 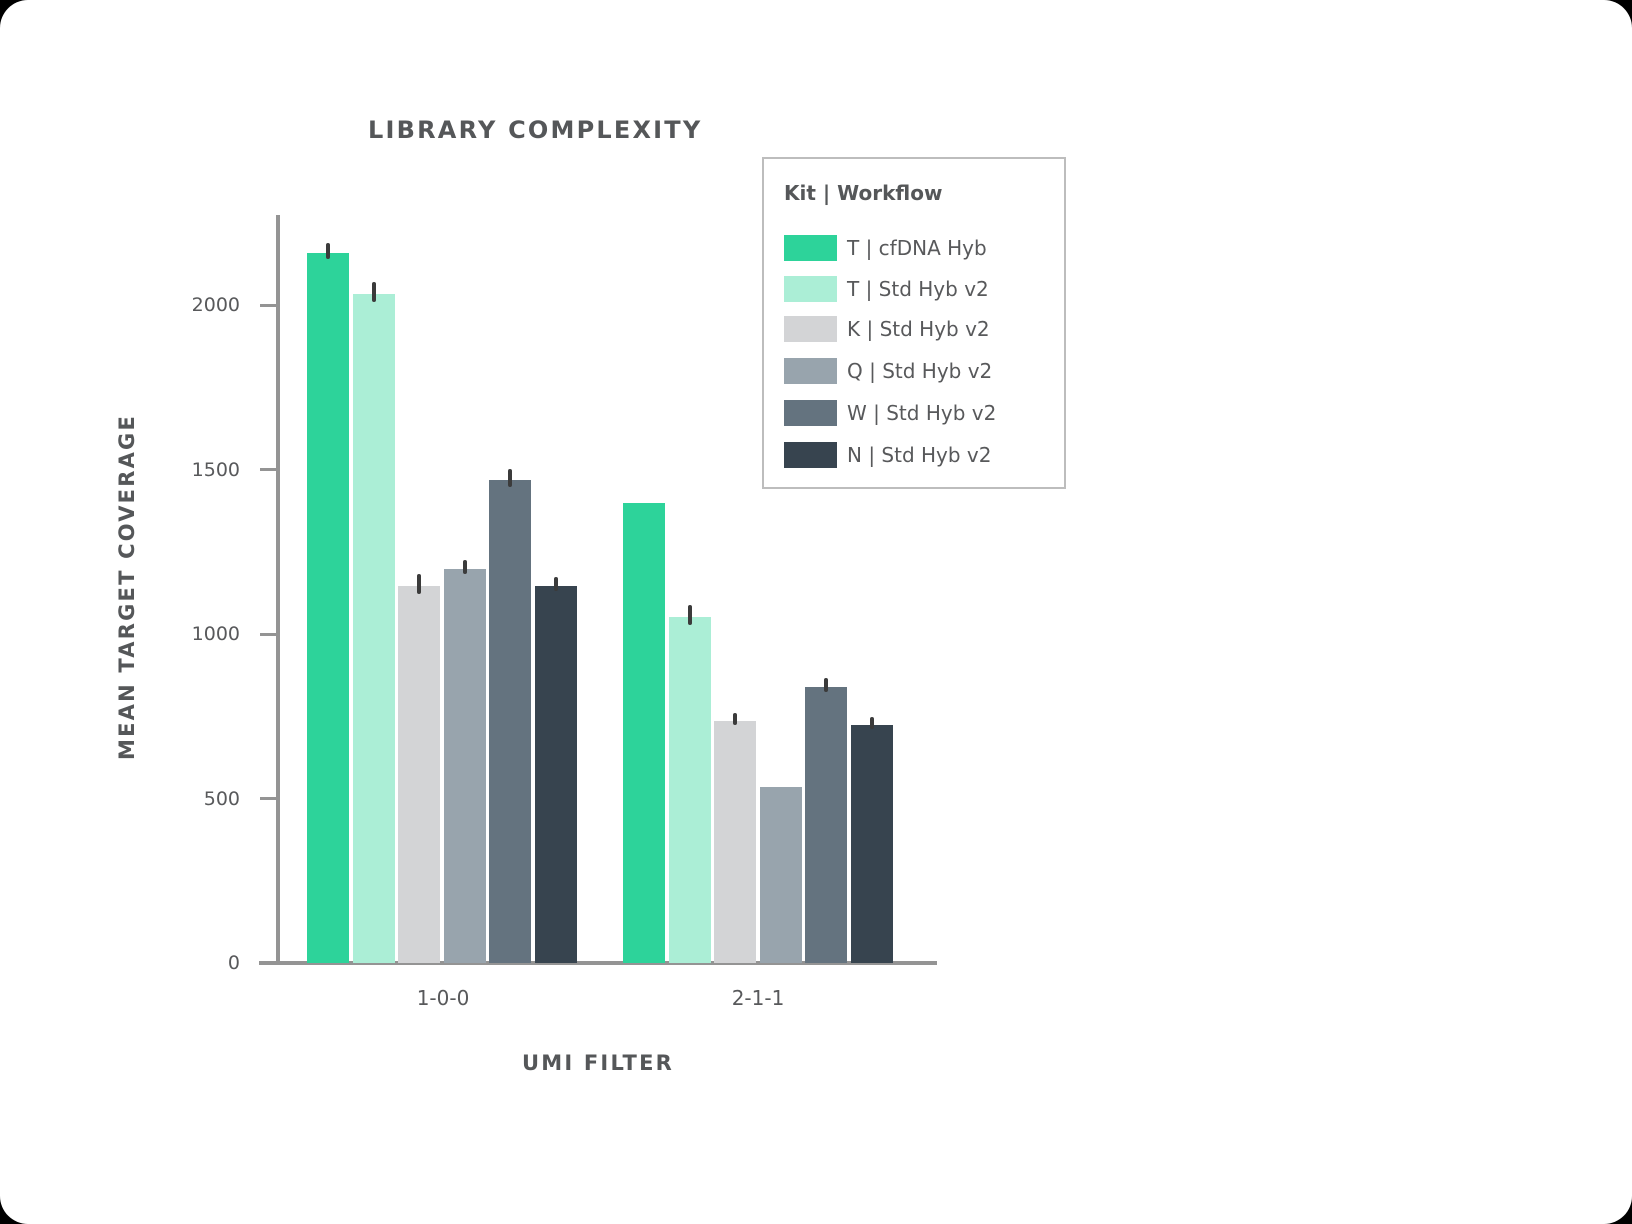 I want to click on legend-item: T | cfDNA Hyb, so click(x=885, y=248).